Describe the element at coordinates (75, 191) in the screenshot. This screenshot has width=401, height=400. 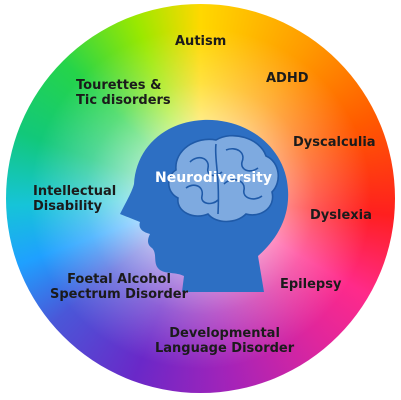
I see `condition-label-line: Intellectual` at that location.